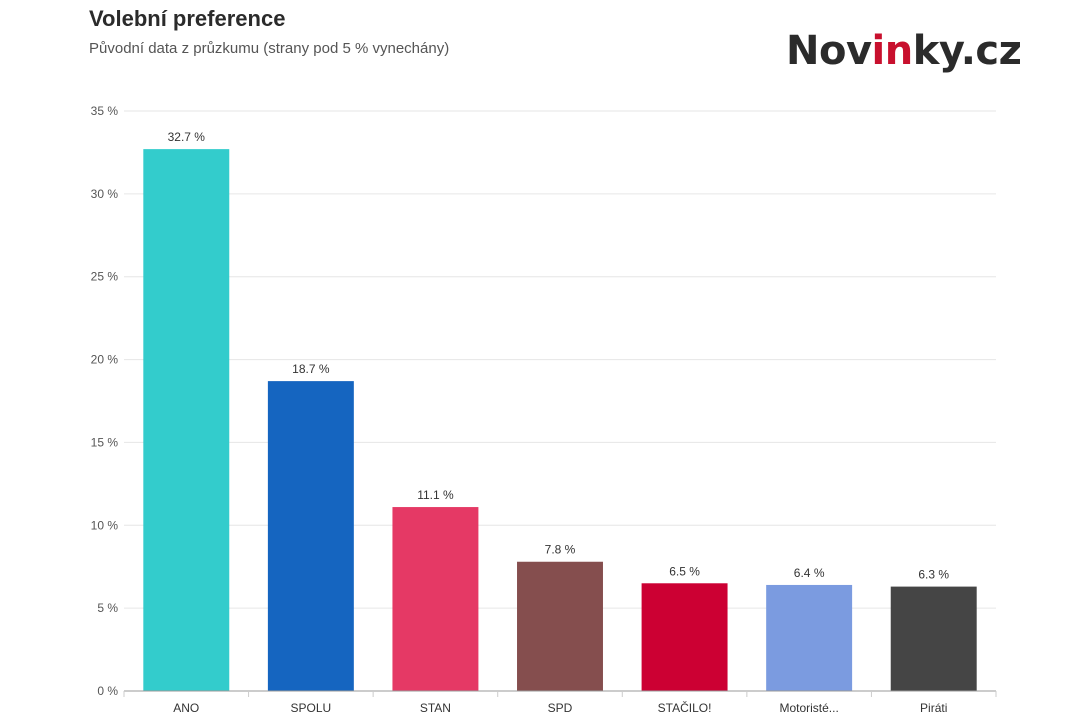  What do you see at coordinates (435, 495) in the screenshot?
I see `data-label: 11.1 %` at bounding box center [435, 495].